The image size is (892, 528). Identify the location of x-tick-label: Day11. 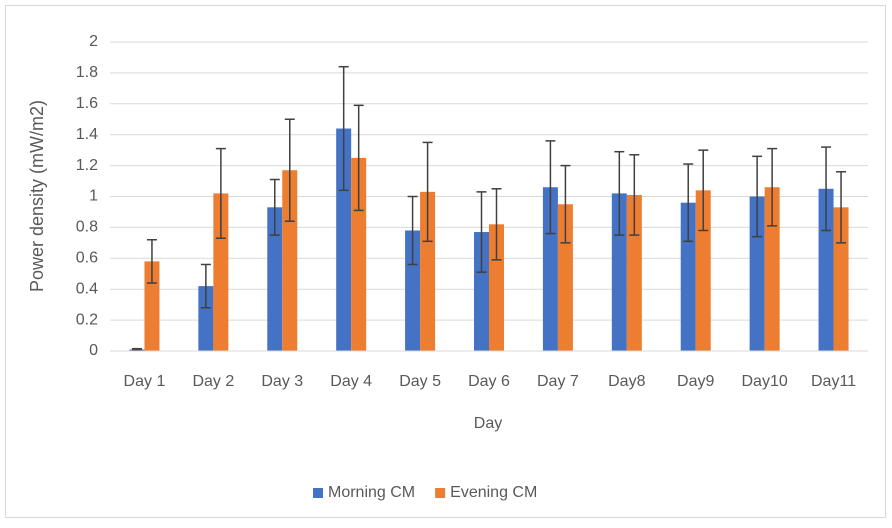
(833, 381).